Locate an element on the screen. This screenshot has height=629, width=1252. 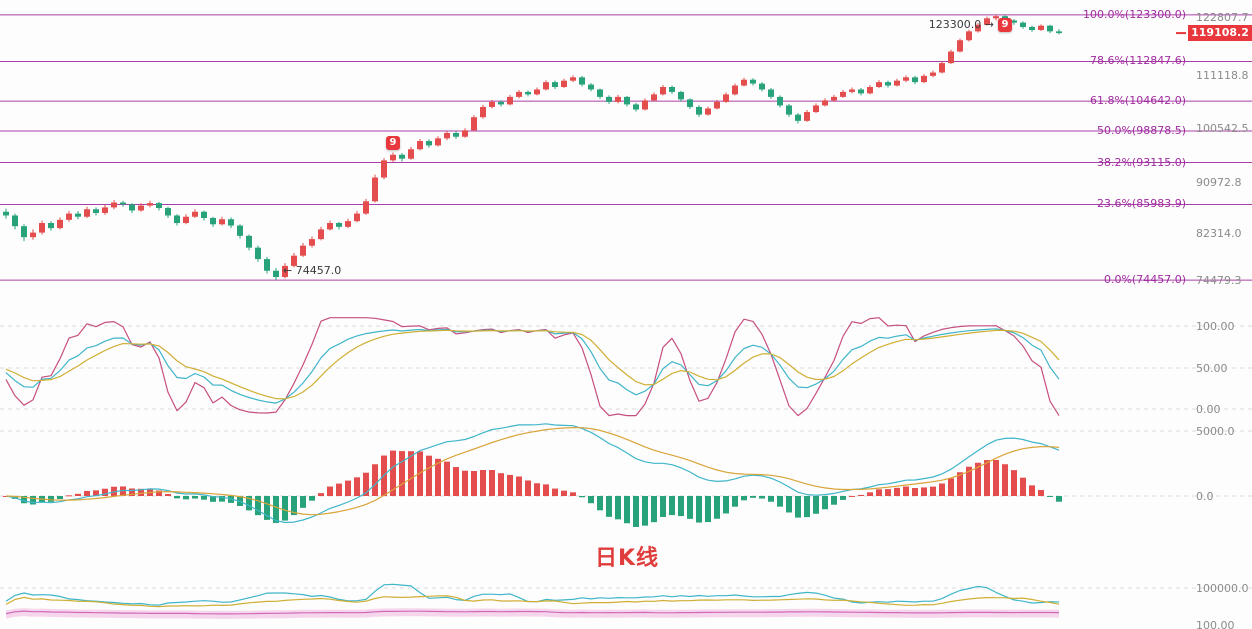
low-annotation: ← 74457.0 is located at coordinates (312, 271).